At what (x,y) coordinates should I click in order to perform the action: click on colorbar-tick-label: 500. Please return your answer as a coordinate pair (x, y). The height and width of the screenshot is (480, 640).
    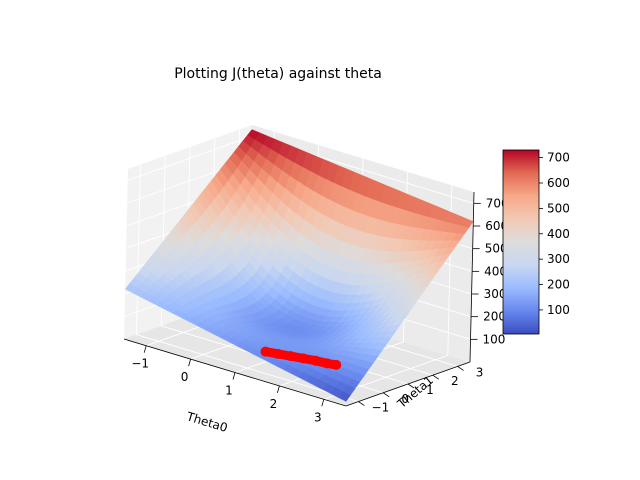
    Looking at the image, I should click on (558, 208).